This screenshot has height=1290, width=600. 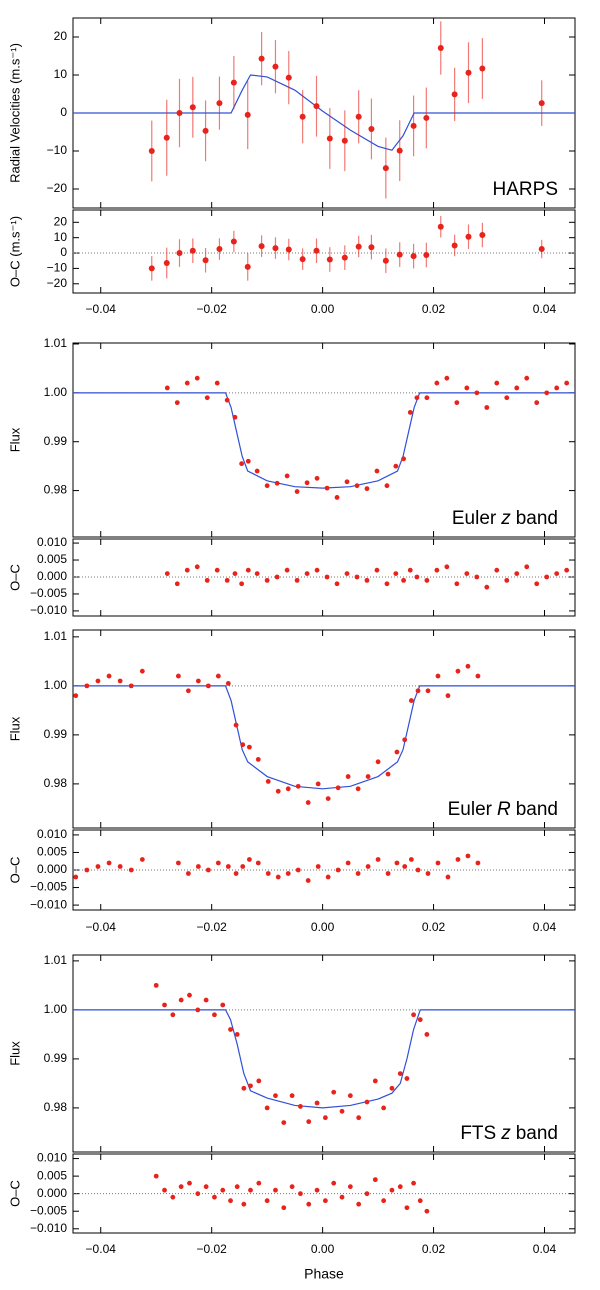 What do you see at coordinates (14, 870) in the screenshot?
I see `y-axis-label: O–C` at bounding box center [14, 870].